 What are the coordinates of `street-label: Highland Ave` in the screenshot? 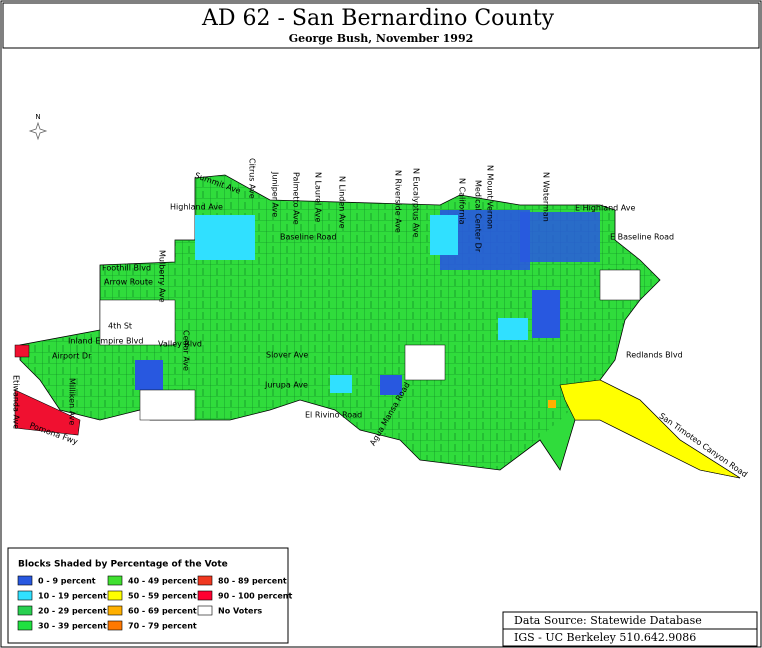 It's located at (196, 207).